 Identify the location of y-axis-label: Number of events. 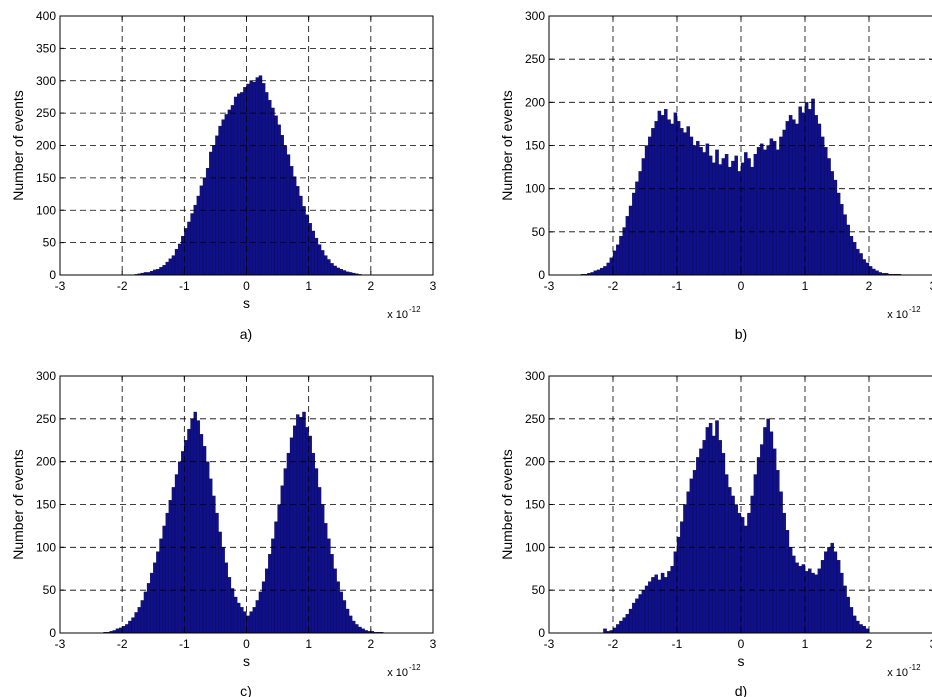
(18, 504).